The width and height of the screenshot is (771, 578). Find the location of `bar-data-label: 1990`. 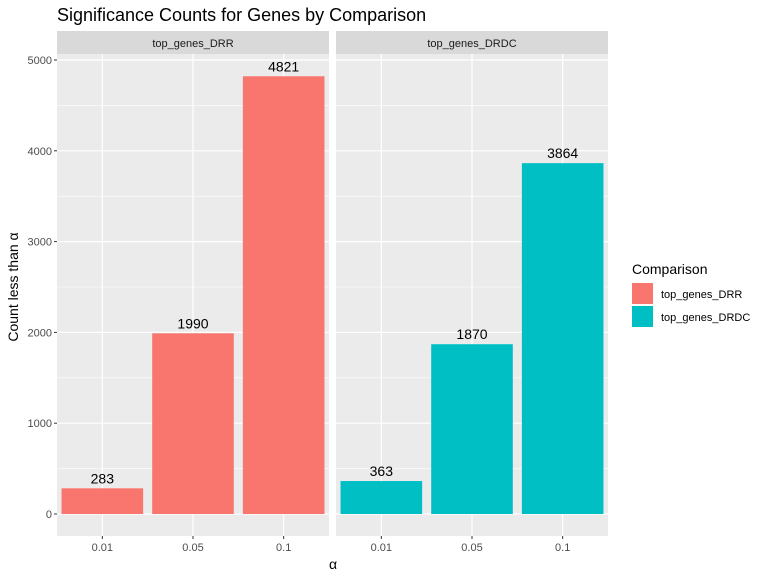

bar-data-label: 1990 is located at coordinates (192, 323).